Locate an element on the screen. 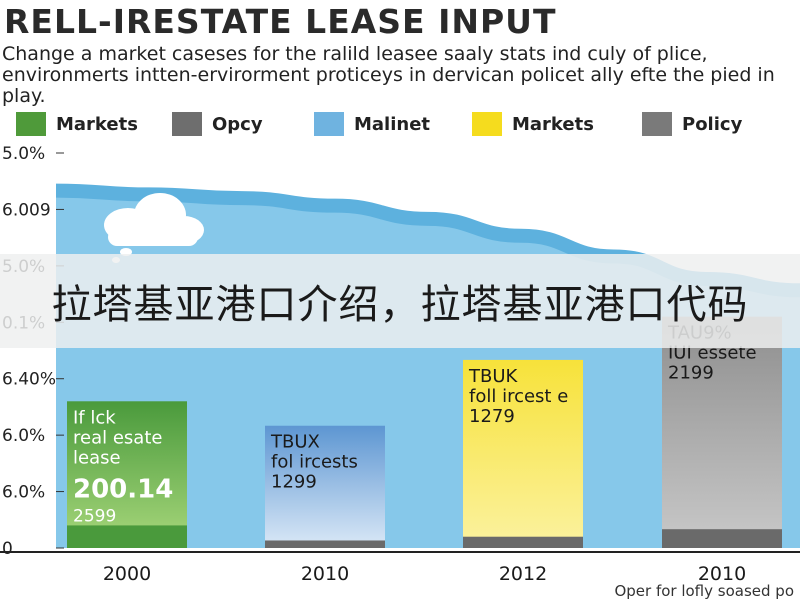 Image resolution: width=800 pixels, height=600 pixels. banner-text: 拉塔基亚港口介绍，拉塔基亚港口代码 is located at coordinates (400, 305).